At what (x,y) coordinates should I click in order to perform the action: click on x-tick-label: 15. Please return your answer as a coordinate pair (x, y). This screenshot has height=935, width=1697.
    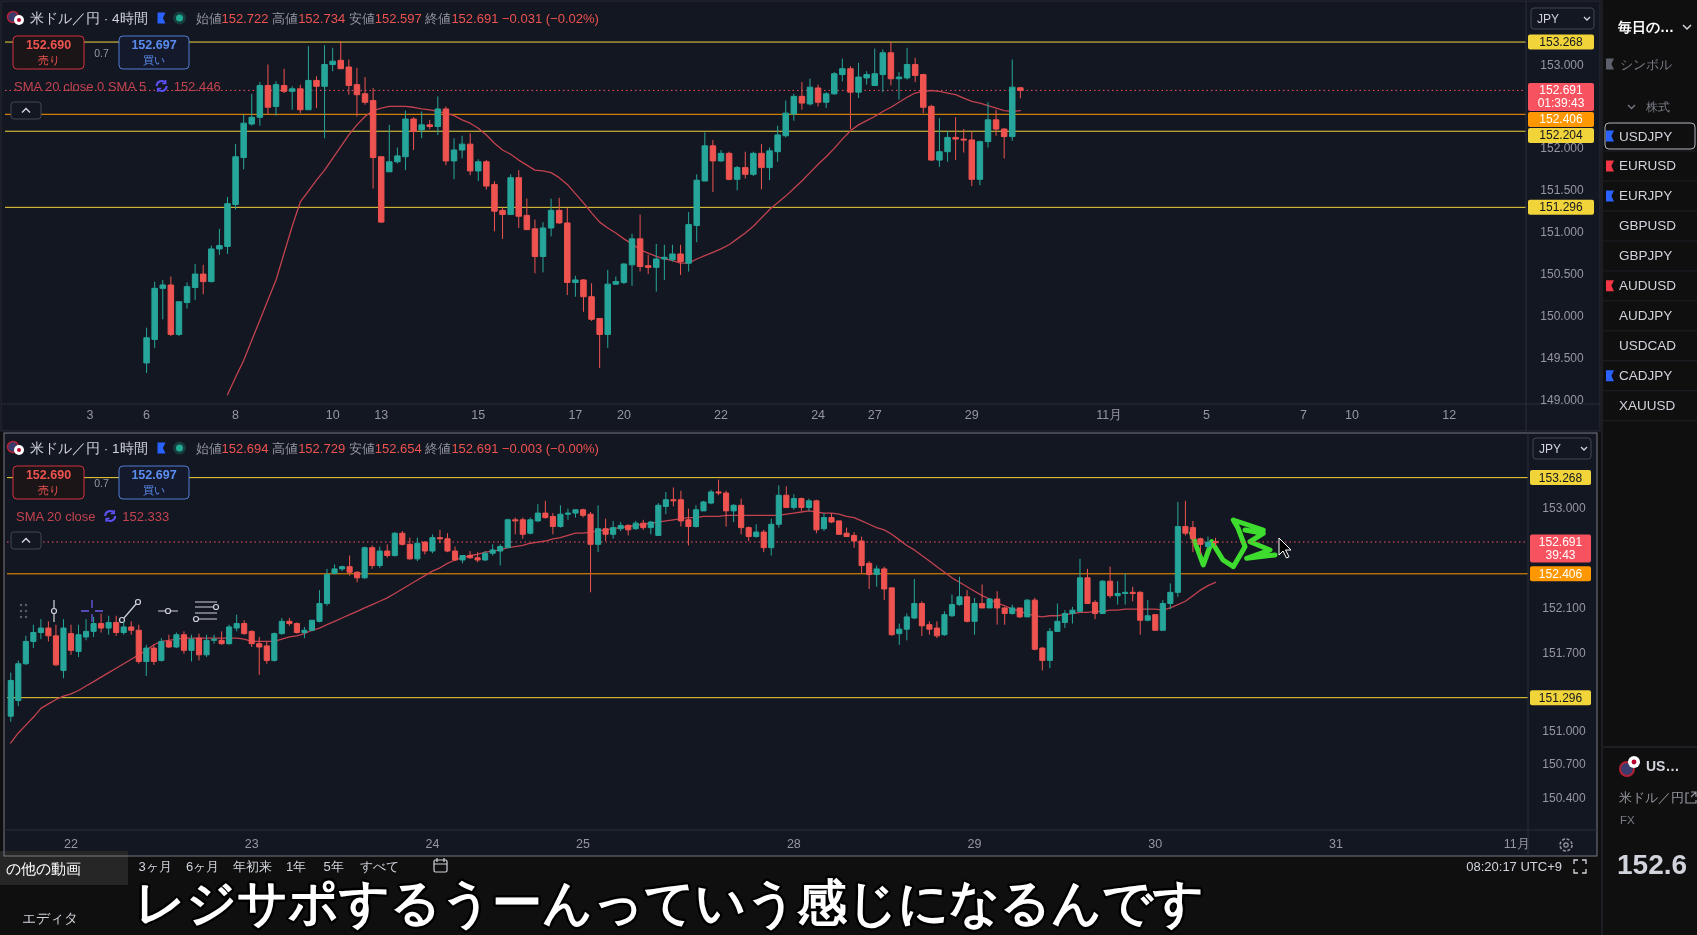
    Looking at the image, I should click on (478, 415).